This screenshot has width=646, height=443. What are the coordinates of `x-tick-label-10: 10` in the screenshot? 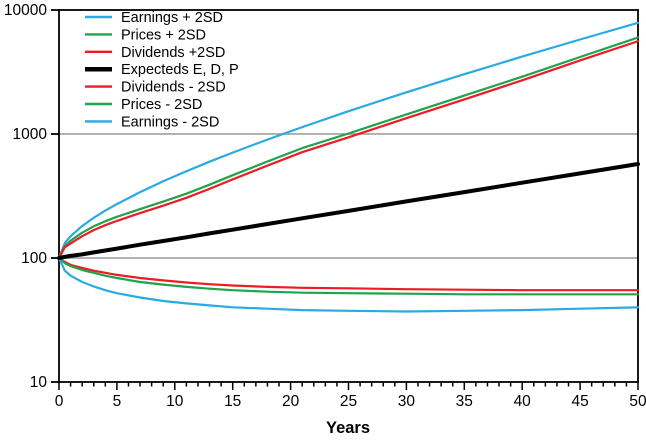 It's located at (175, 401).